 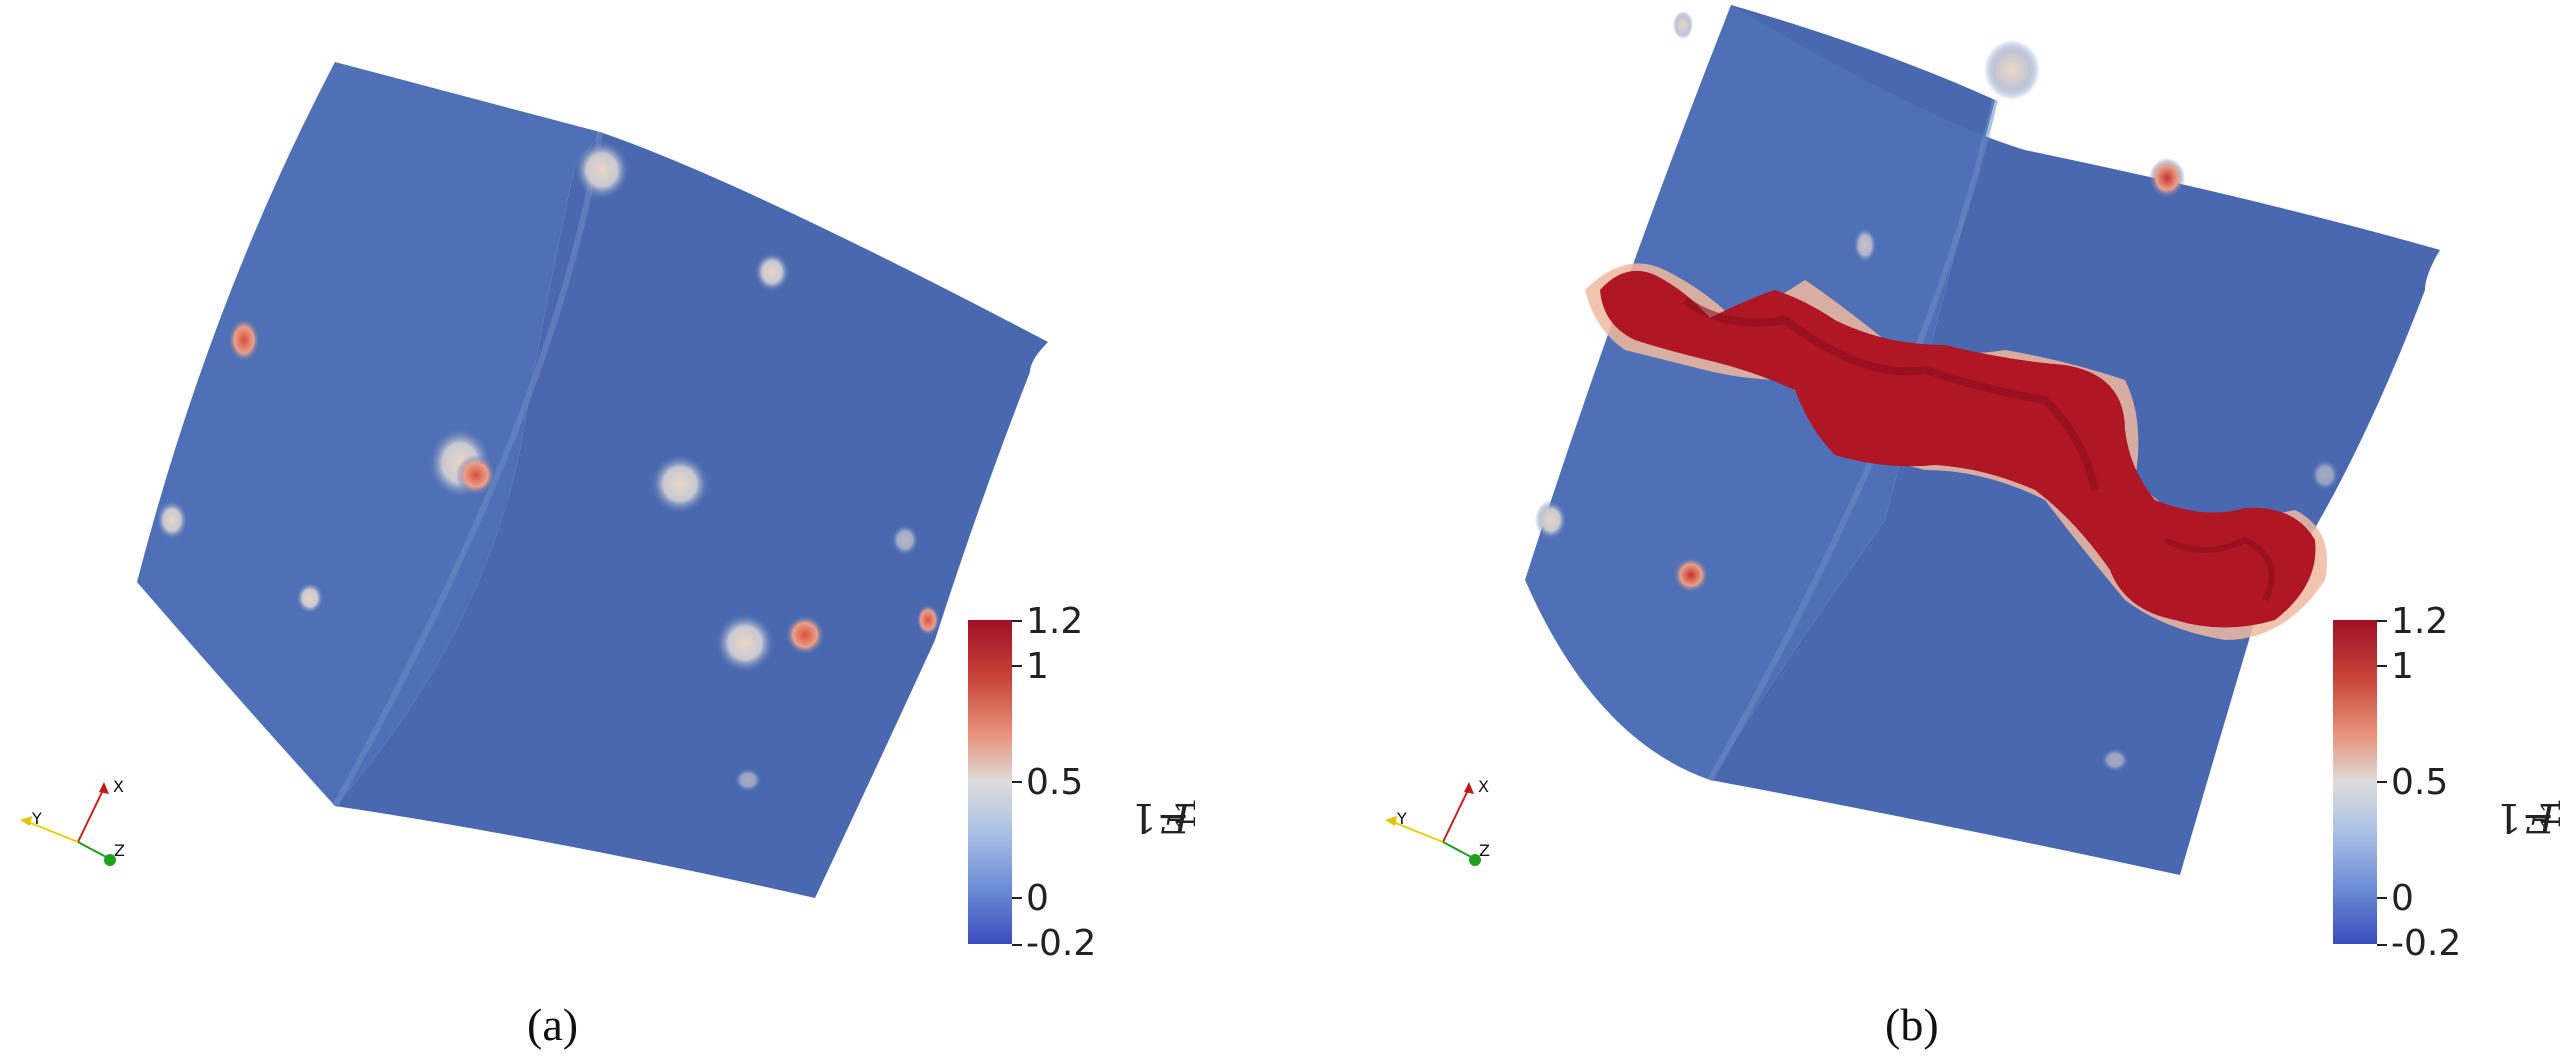 I want to click on damage-band, so click(x=1958, y=449).